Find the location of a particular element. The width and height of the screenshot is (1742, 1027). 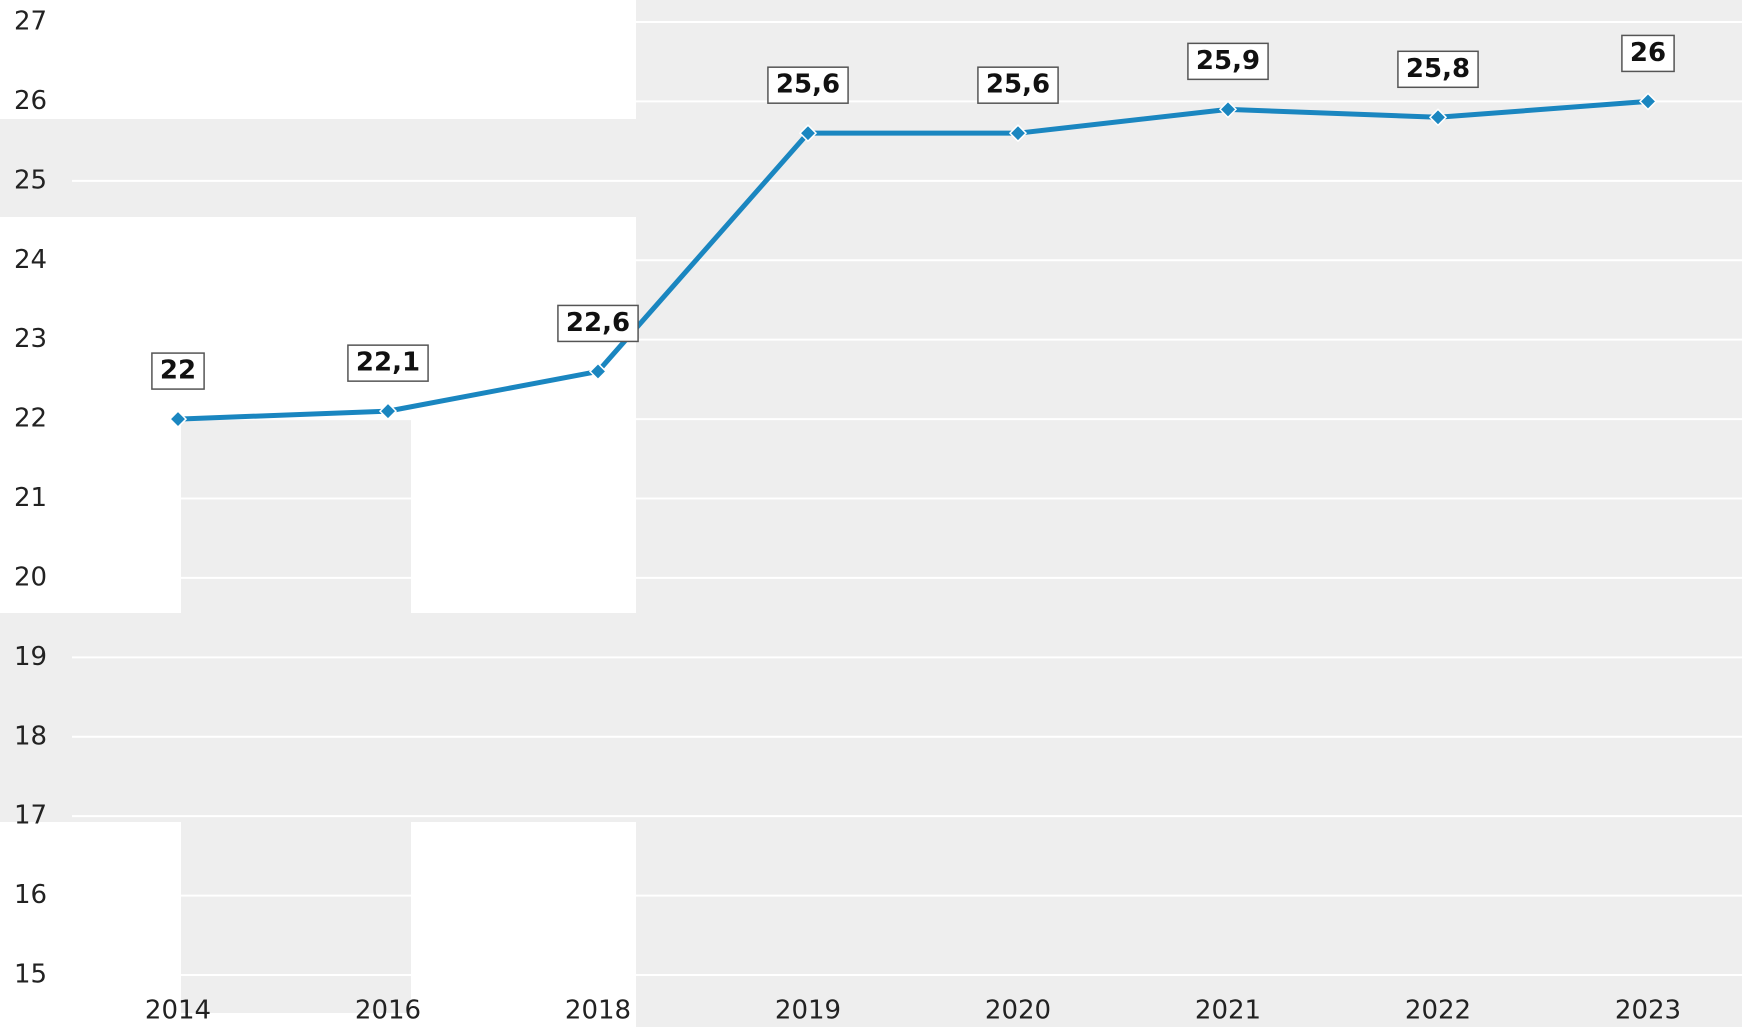

y-tick-label: 27 is located at coordinates (30, 22).